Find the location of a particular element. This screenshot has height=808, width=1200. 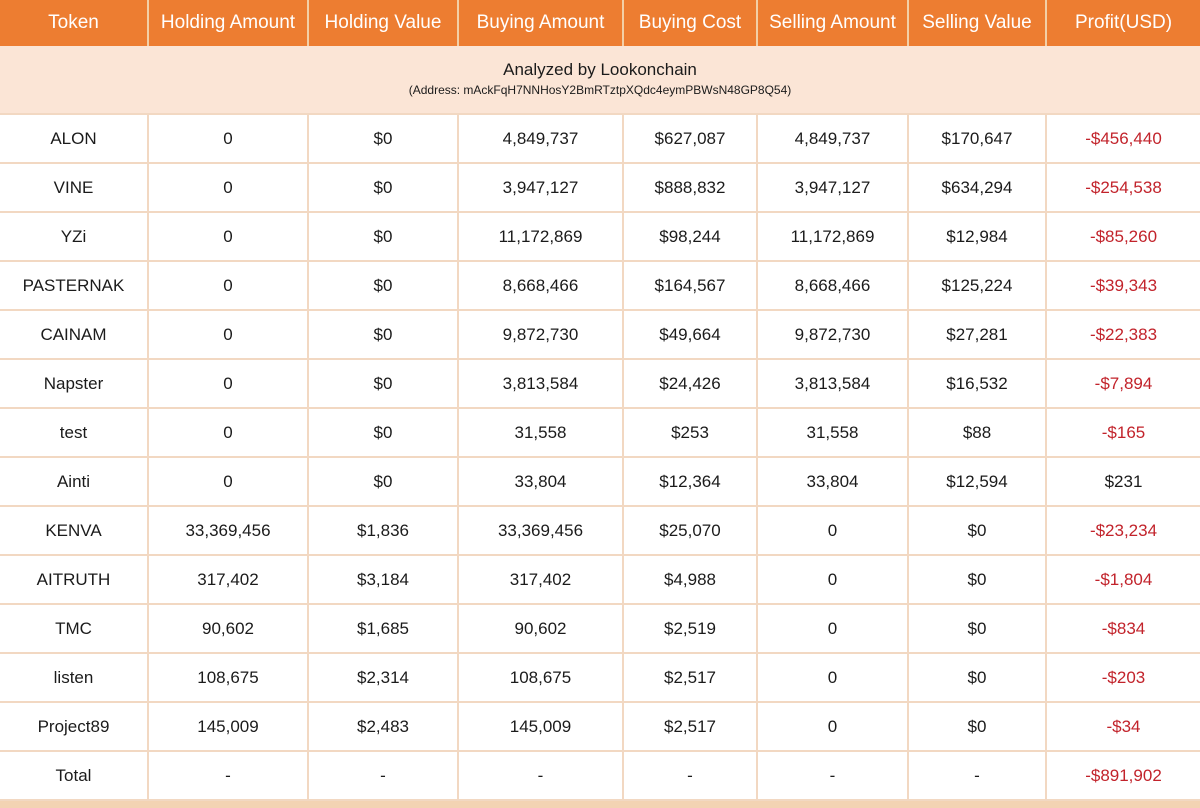

buying-amount-cell: 90,602 is located at coordinates (540, 628).